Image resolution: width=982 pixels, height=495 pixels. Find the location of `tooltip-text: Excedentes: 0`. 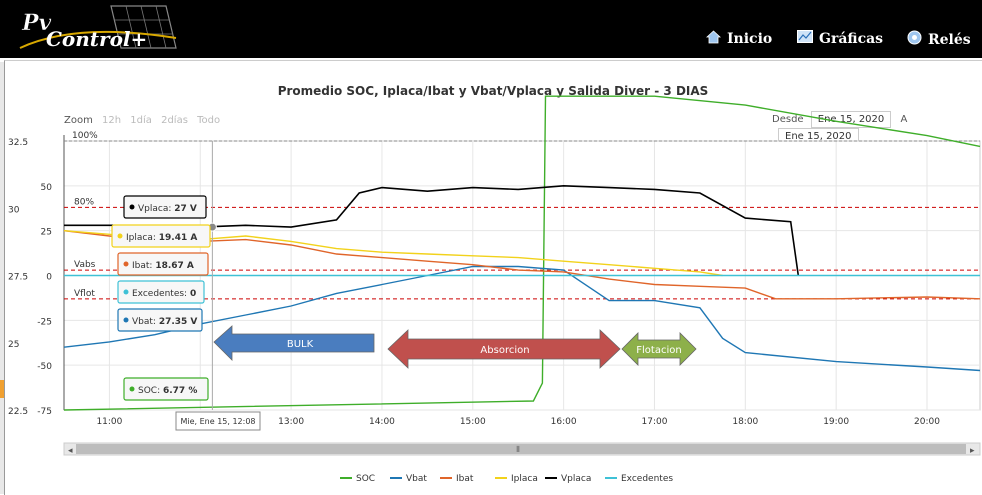

tooltip-text: Excedentes: 0 is located at coordinates (164, 294).